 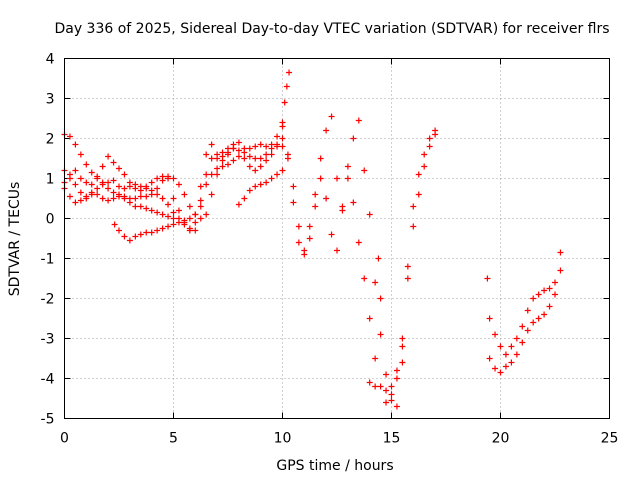 I want to click on series-track-g, so click(x=361, y=270).